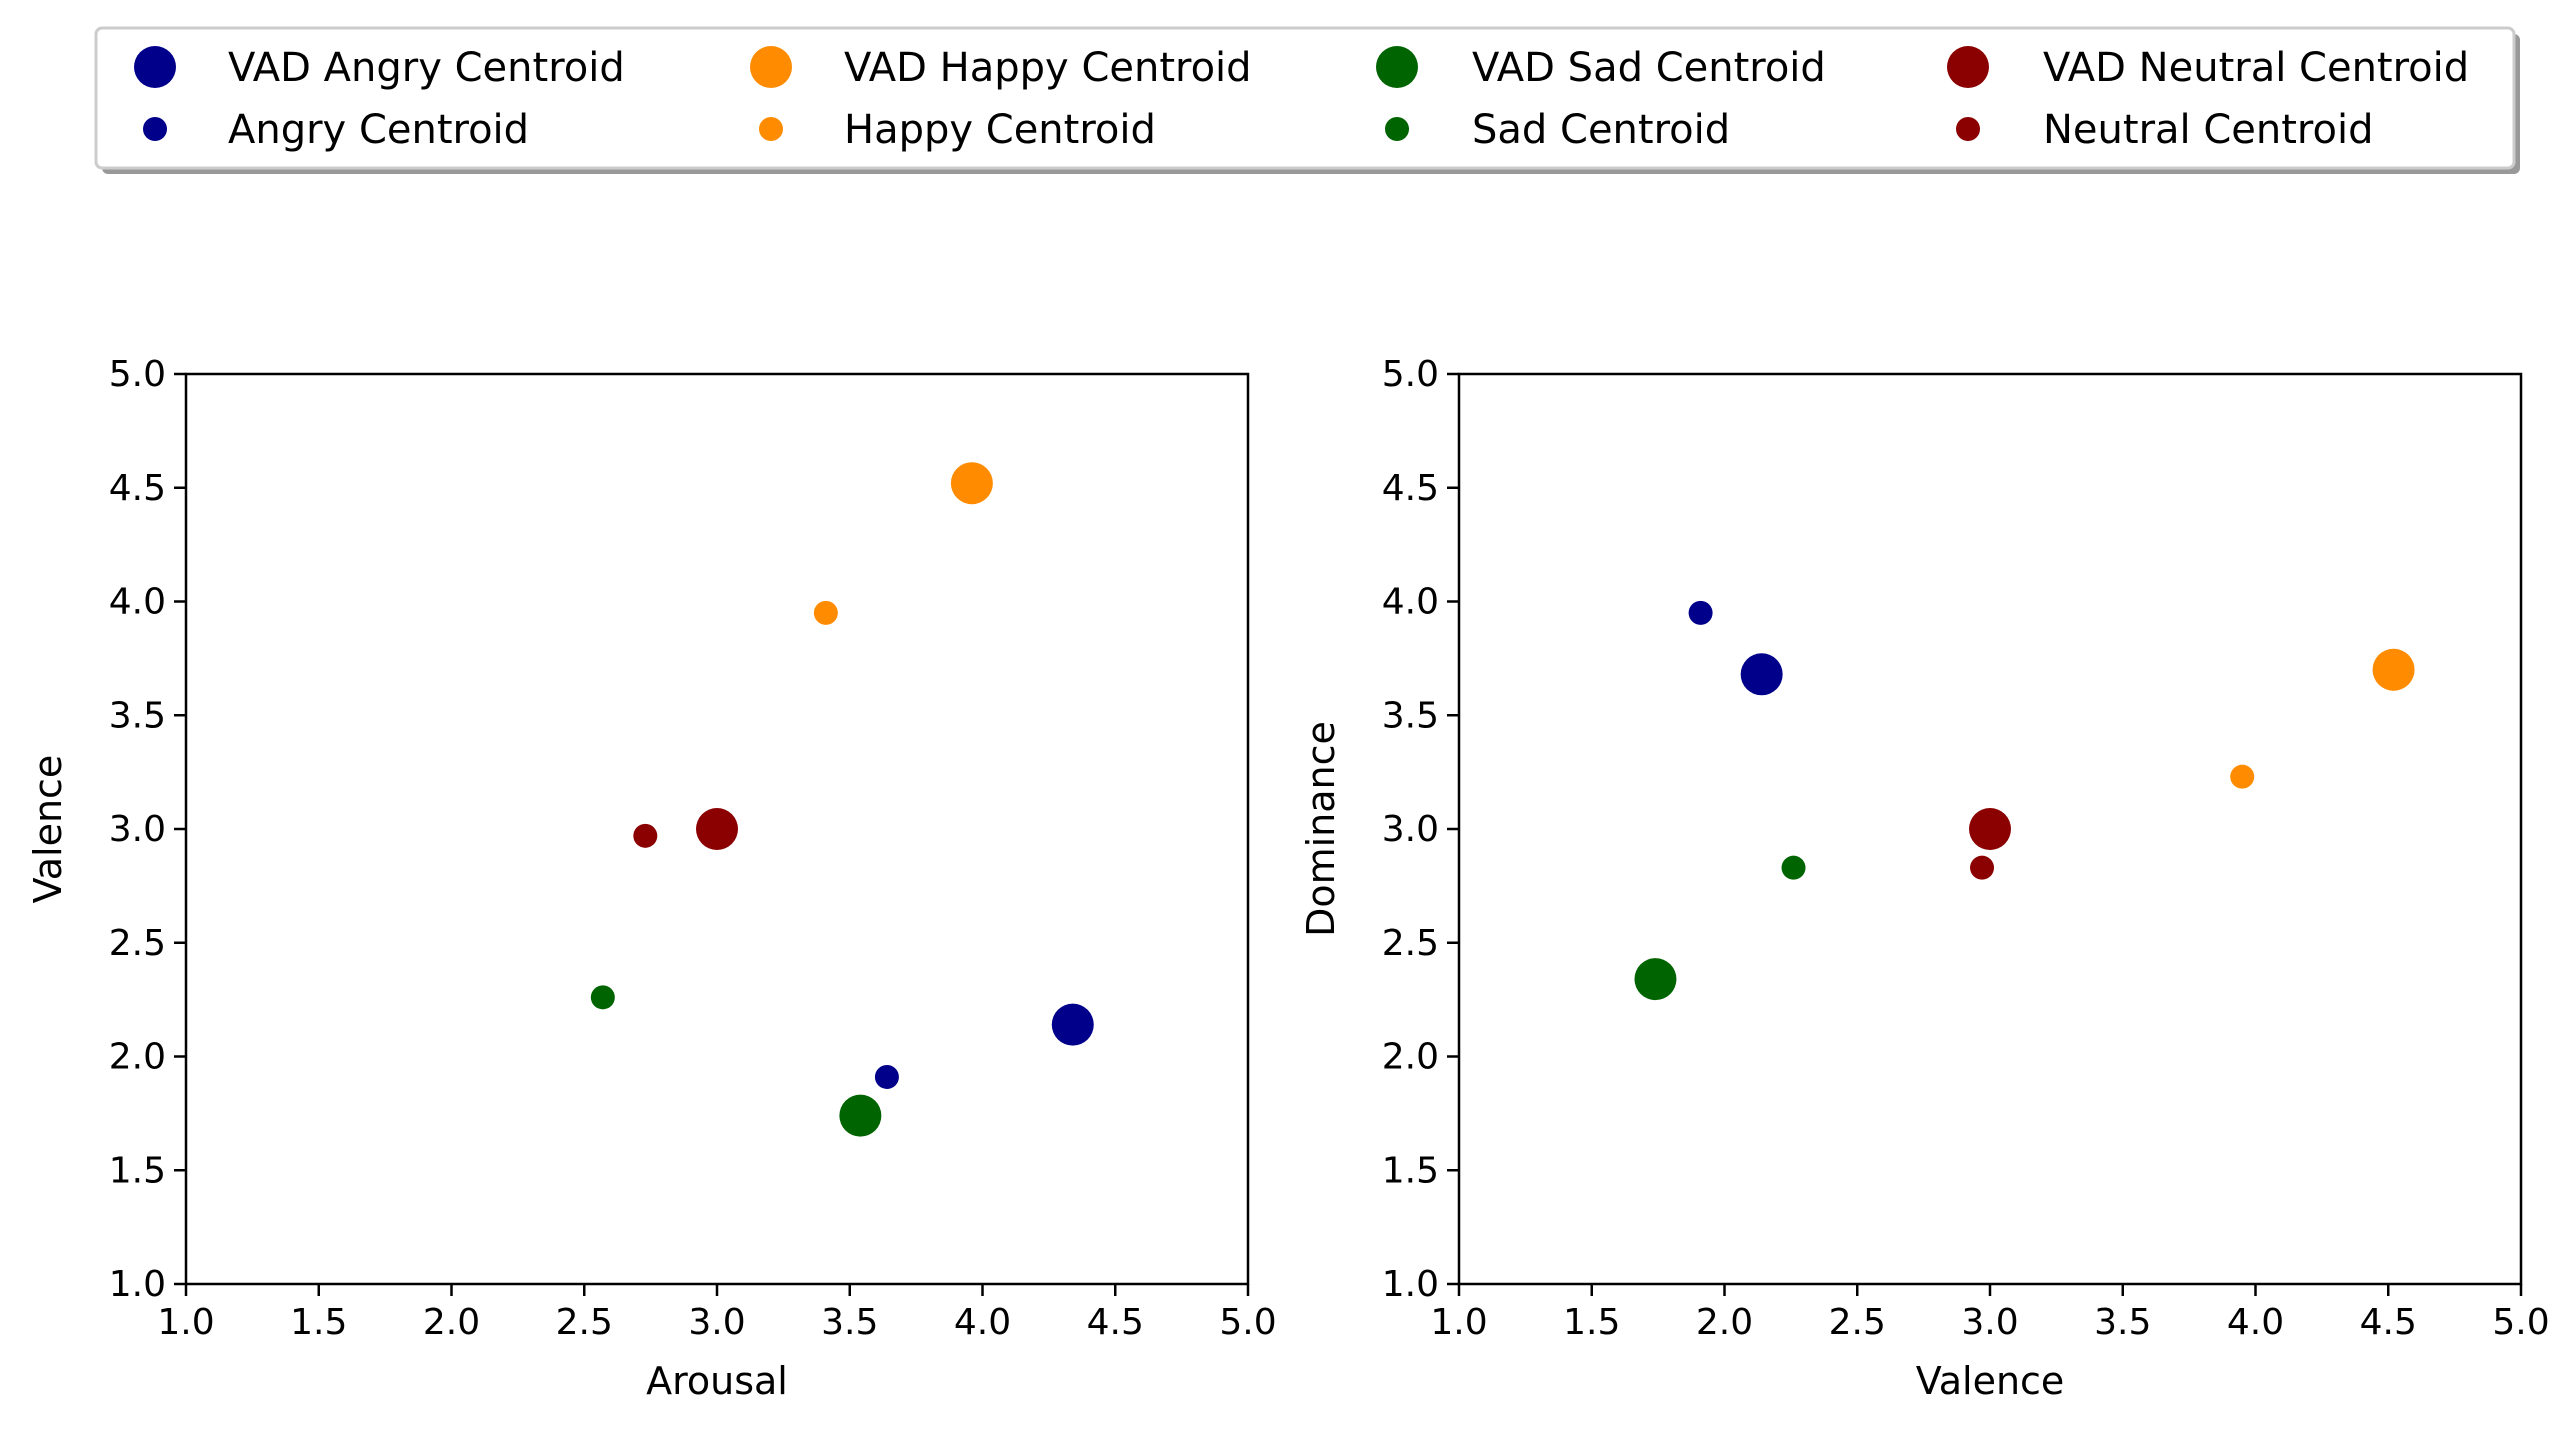  Describe the element at coordinates (155, 129) in the screenshot. I see `legend-marker-angry-centroid` at that location.